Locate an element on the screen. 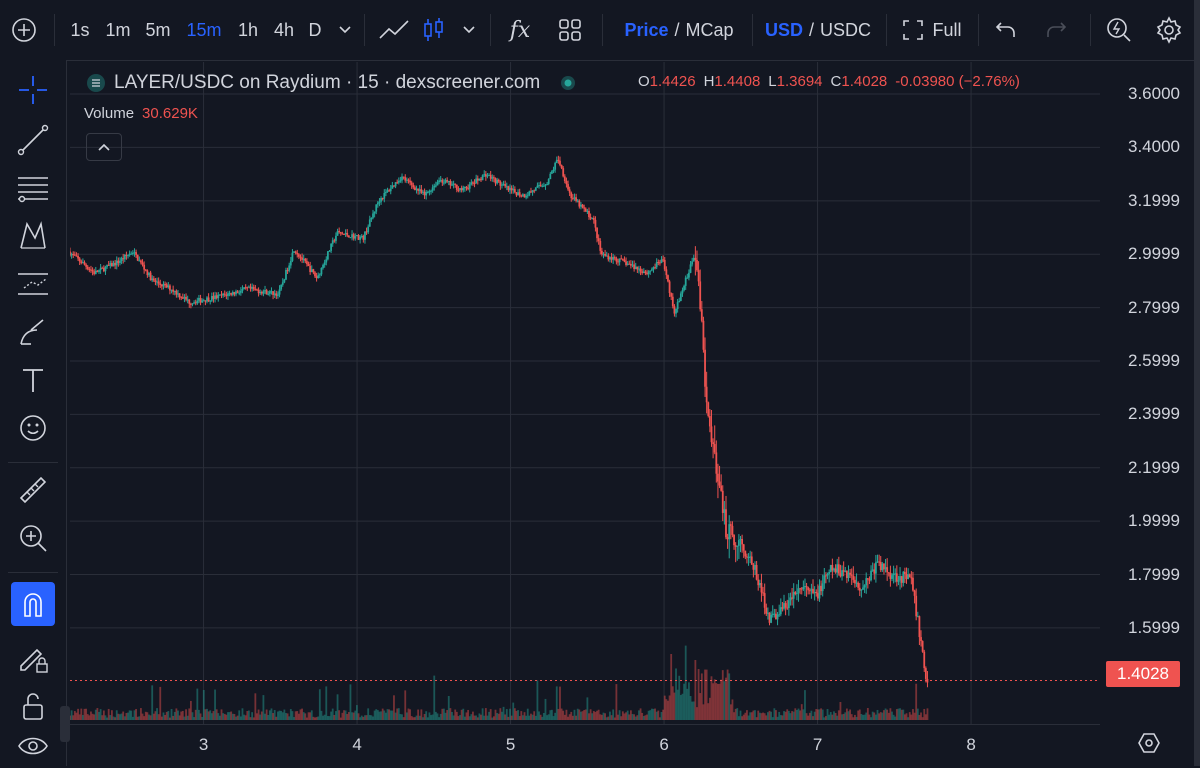 This screenshot has width=1200, height=768. pattern-tool is located at coordinates (33, 236).